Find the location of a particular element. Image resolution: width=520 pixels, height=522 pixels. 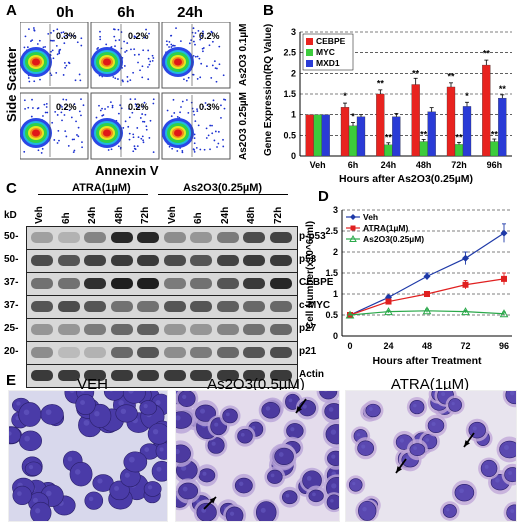

chart-b-xtick: 96h is located at coordinates (495, 165).